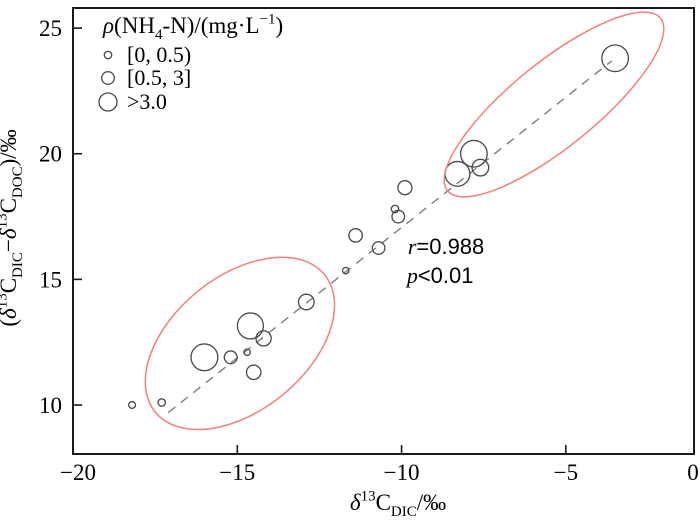 The height and width of the screenshot is (522, 700). Describe the element at coordinates (566, 472) in the screenshot. I see `x-tick-label: −5` at that location.